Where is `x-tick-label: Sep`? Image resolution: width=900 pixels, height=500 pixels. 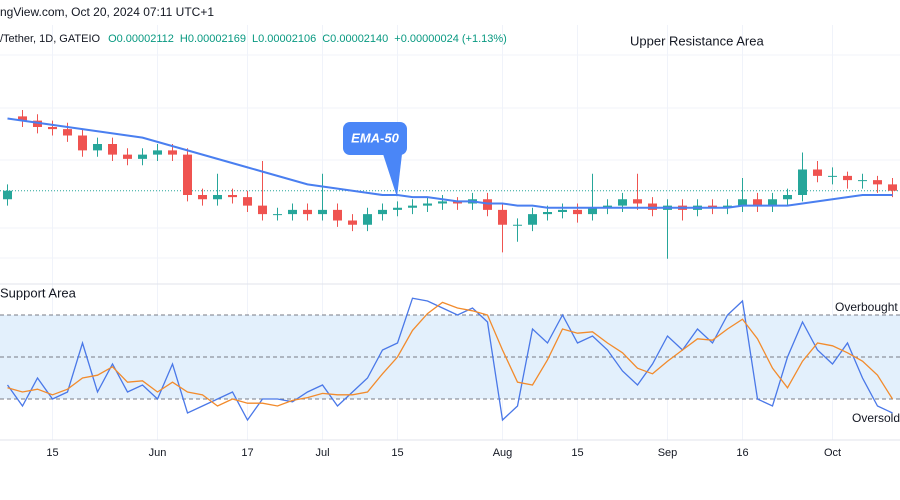 x-tick-label: Sep is located at coordinates (668, 453).